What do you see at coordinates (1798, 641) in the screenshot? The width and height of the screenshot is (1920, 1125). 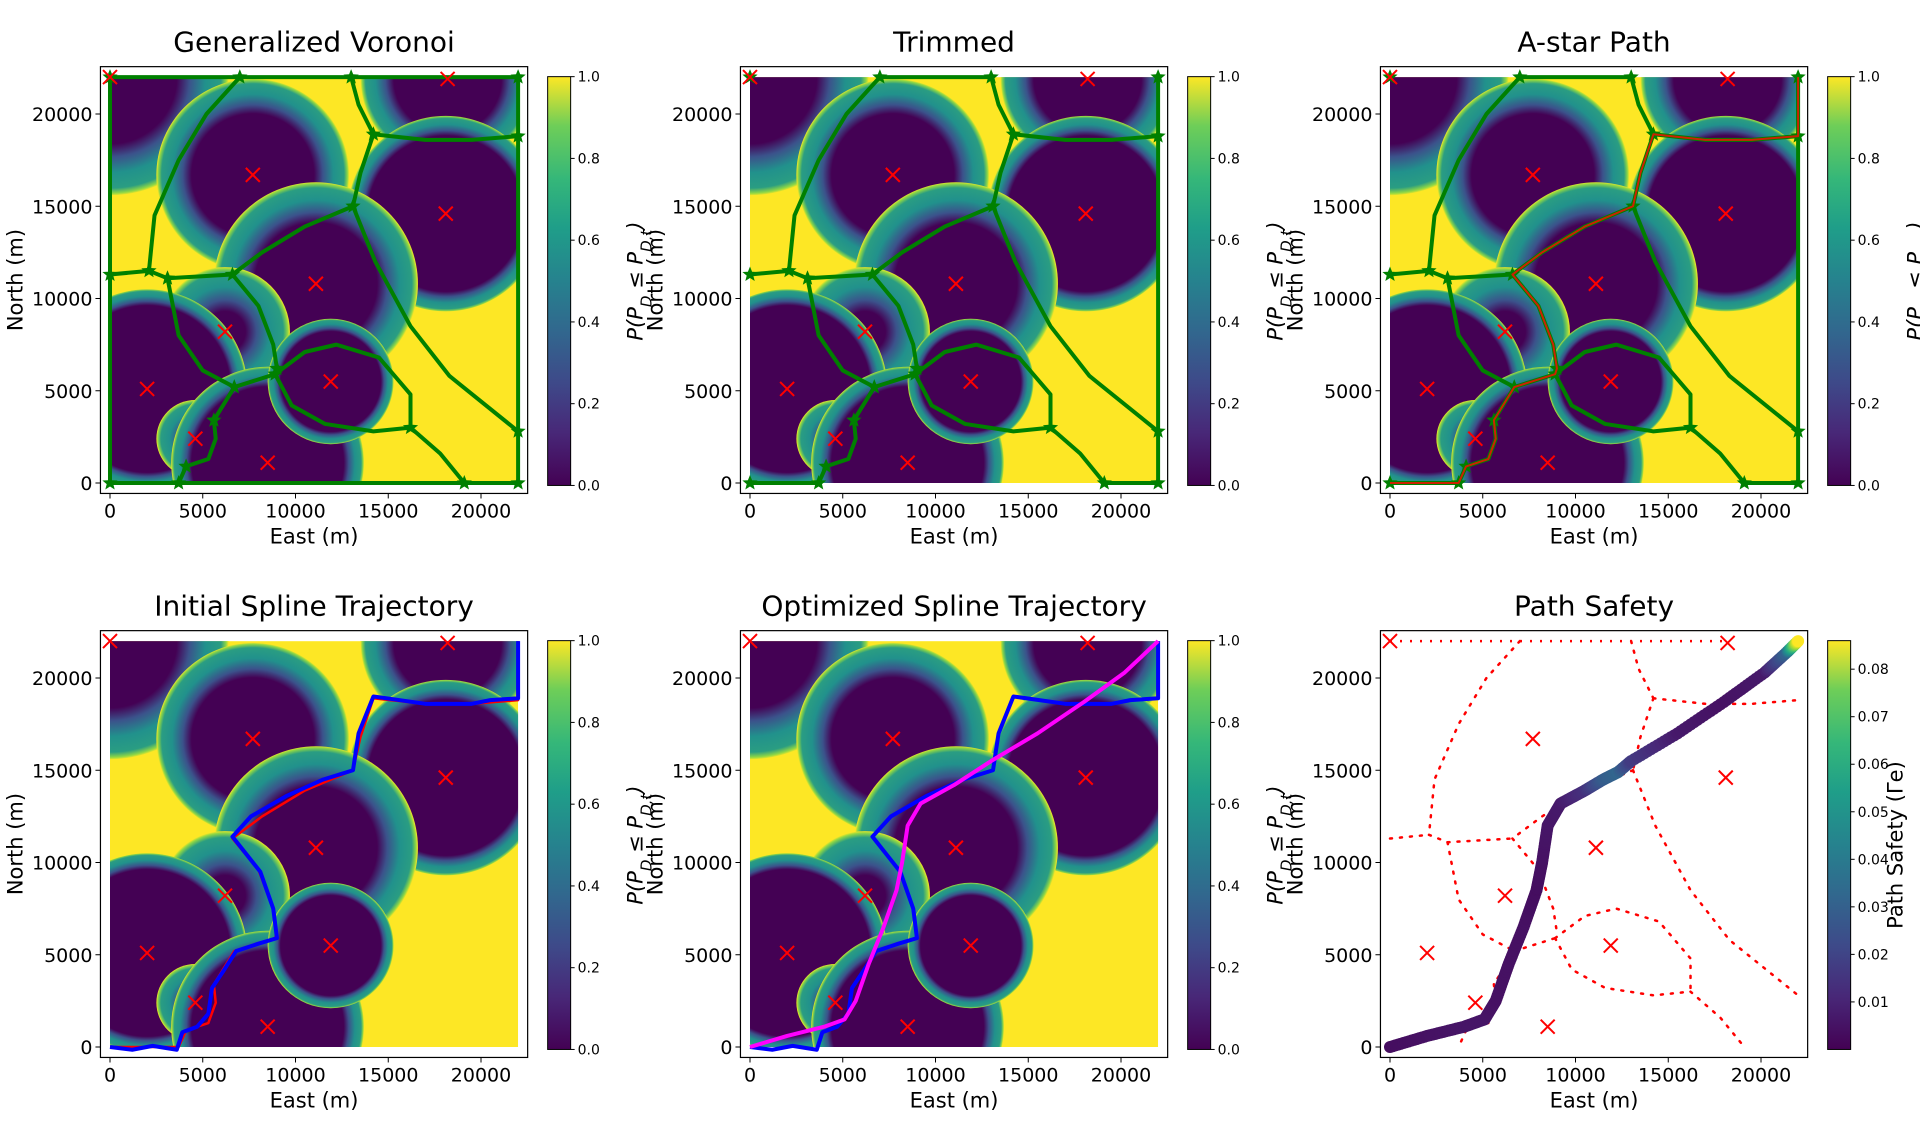 I see `safety-point` at bounding box center [1798, 641].